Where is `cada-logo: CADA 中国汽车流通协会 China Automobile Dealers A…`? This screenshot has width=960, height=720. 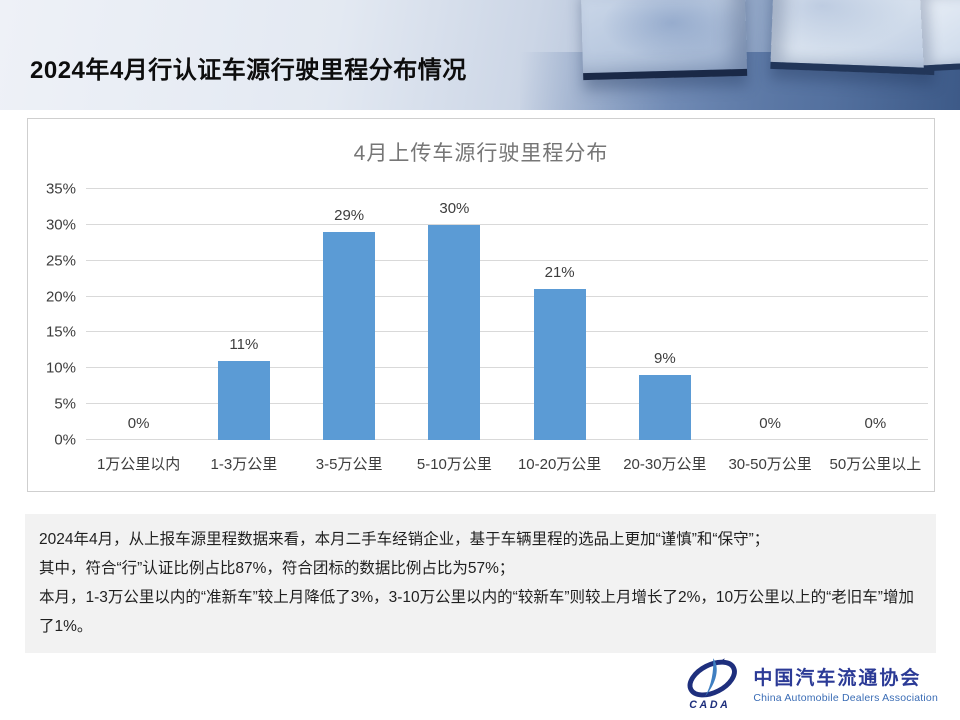
cada-logo: CADA 中国汽车流通协会 China Automobile Dealers A… is located at coordinates (810, 683).